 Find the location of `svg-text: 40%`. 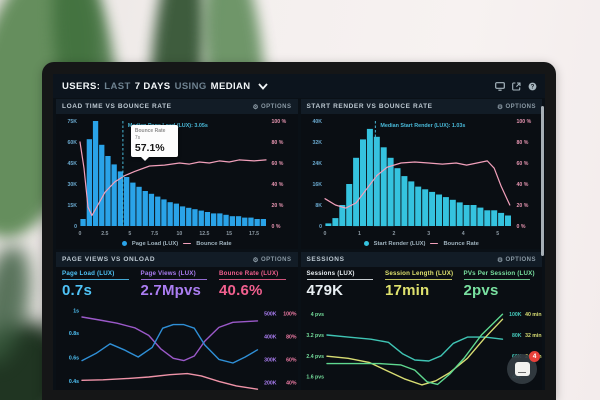

svg-text: 40% is located at coordinates (291, 383).